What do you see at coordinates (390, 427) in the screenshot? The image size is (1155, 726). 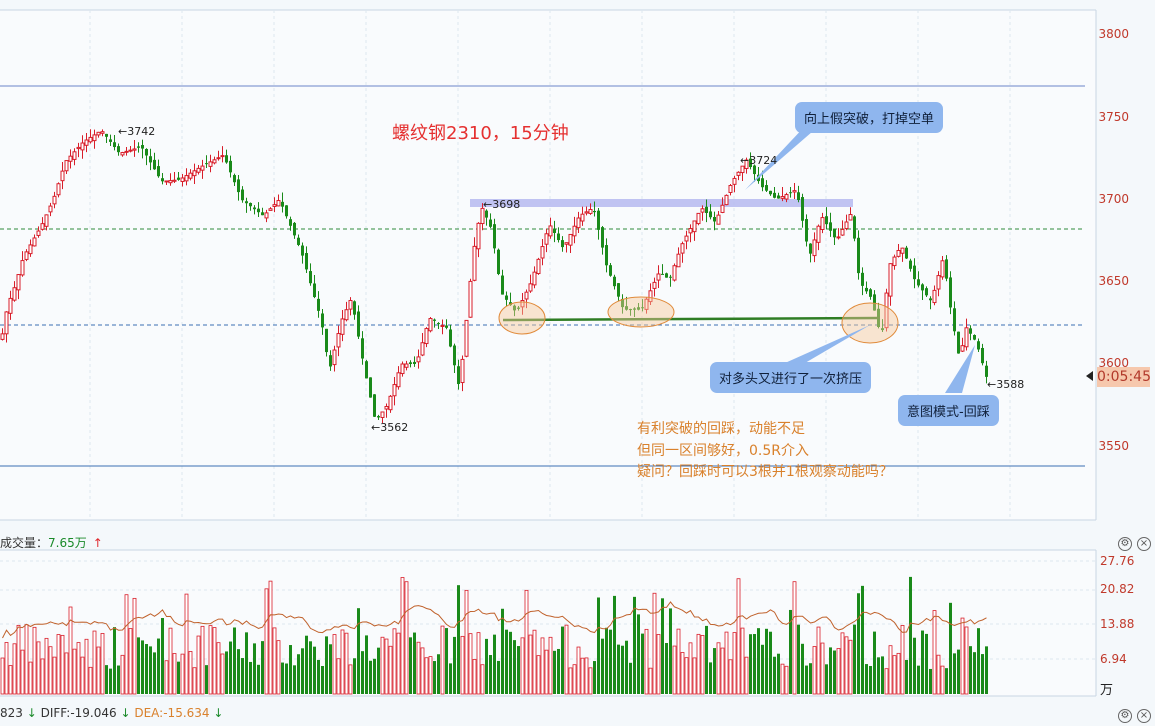 I see `price-mark-low: ←3562` at bounding box center [390, 427].